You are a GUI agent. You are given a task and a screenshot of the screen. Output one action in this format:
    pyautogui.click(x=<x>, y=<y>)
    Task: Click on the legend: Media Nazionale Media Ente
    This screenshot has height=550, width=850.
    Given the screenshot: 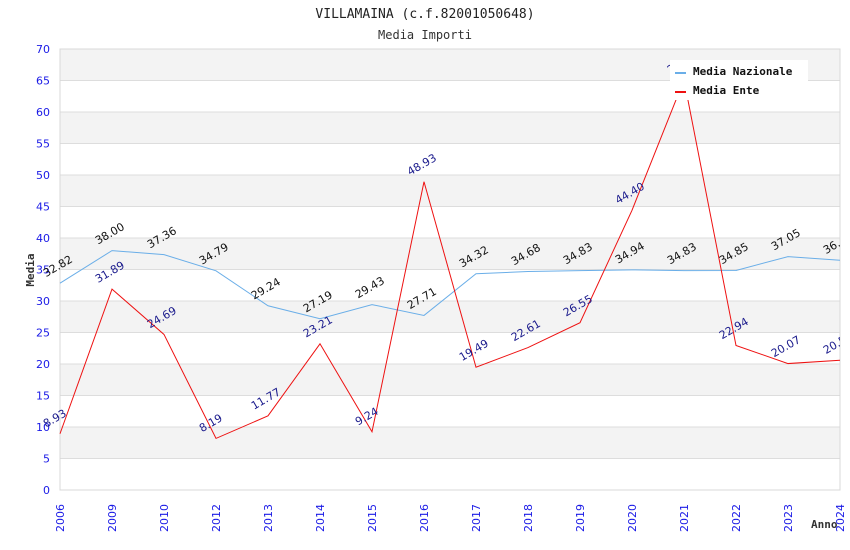 What is the action you would take?
    pyautogui.click(x=739, y=80)
    